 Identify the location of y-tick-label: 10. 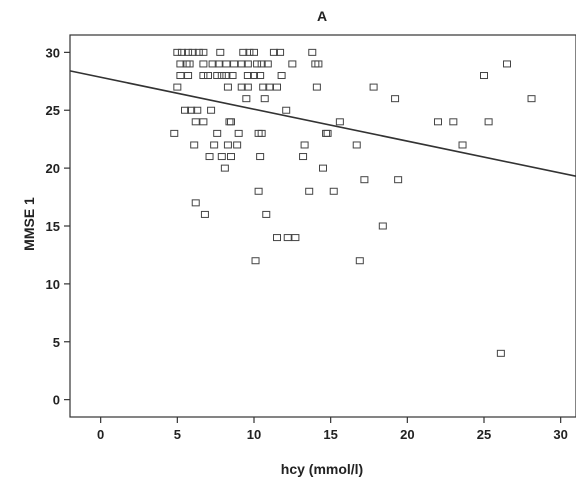
(53, 284).